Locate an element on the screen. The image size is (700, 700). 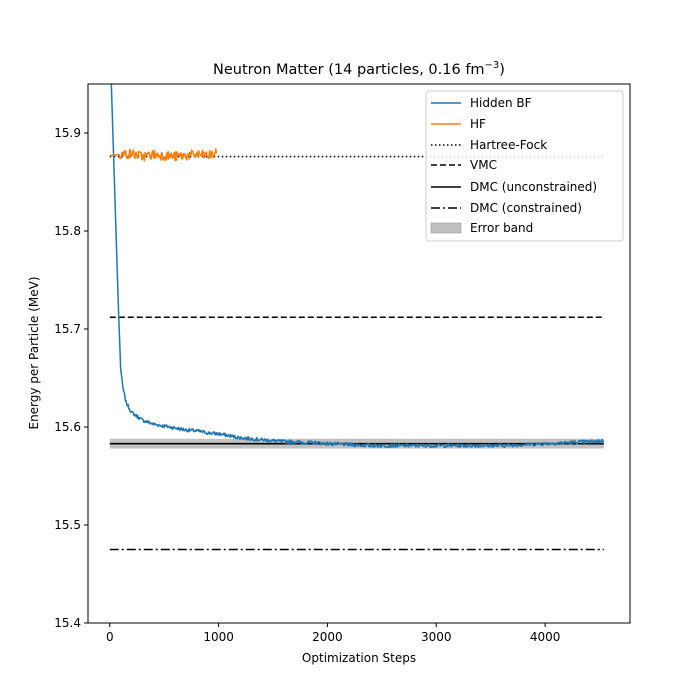
legend-label-vmc: VMC is located at coordinates (483, 165).